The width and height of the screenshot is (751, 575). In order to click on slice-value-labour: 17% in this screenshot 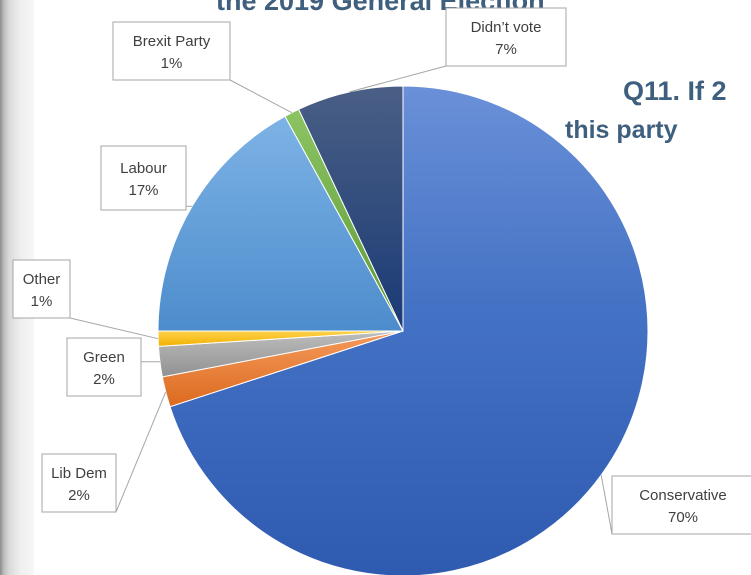, I will do `click(143, 190)`.